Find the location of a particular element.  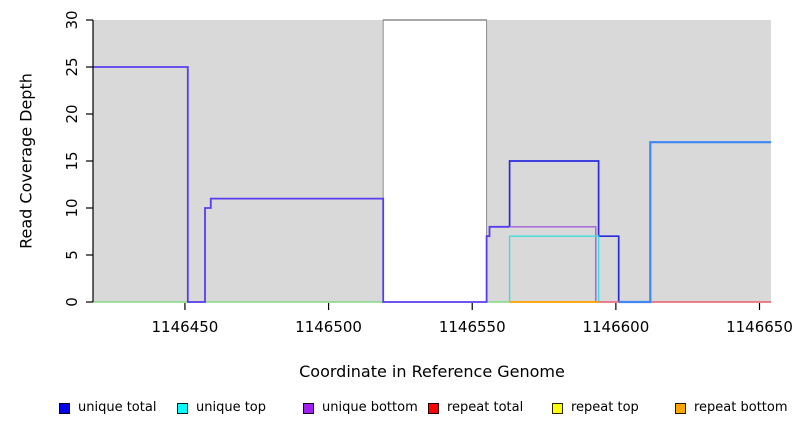

y-axis-label: Read Coverage Depth is located at coordinates (26, 161).